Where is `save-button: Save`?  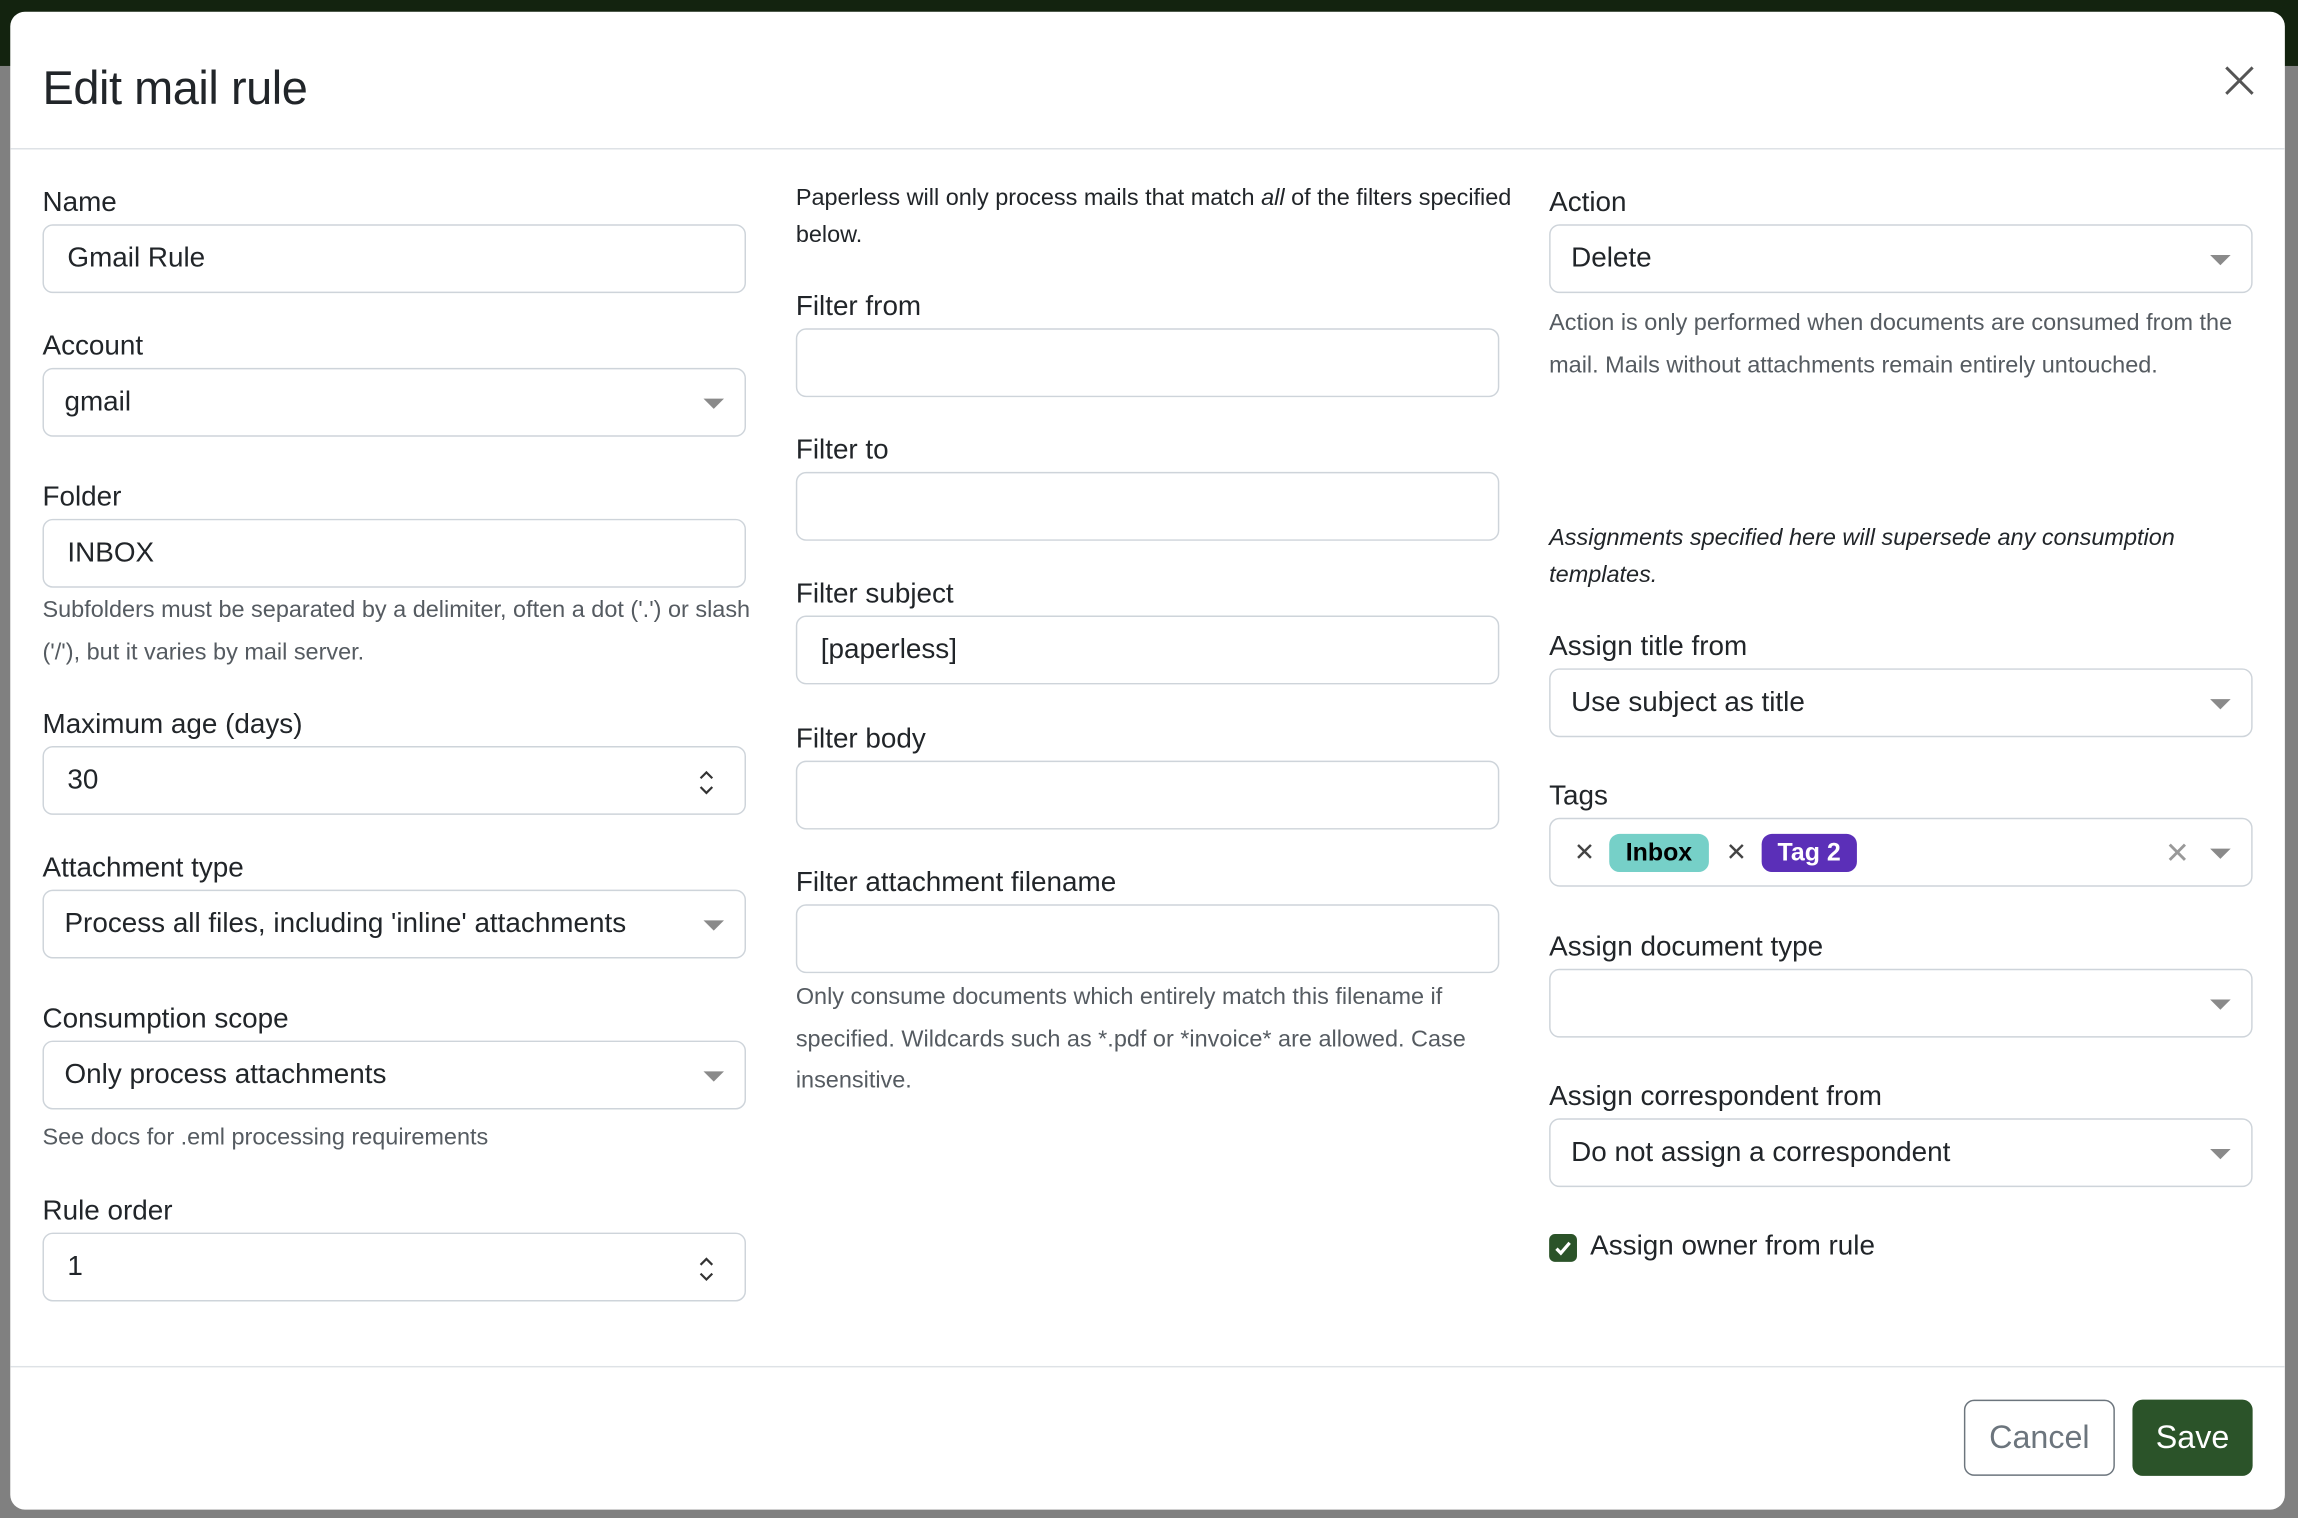
save-button: Save is located at coordinates (2192, 1437).